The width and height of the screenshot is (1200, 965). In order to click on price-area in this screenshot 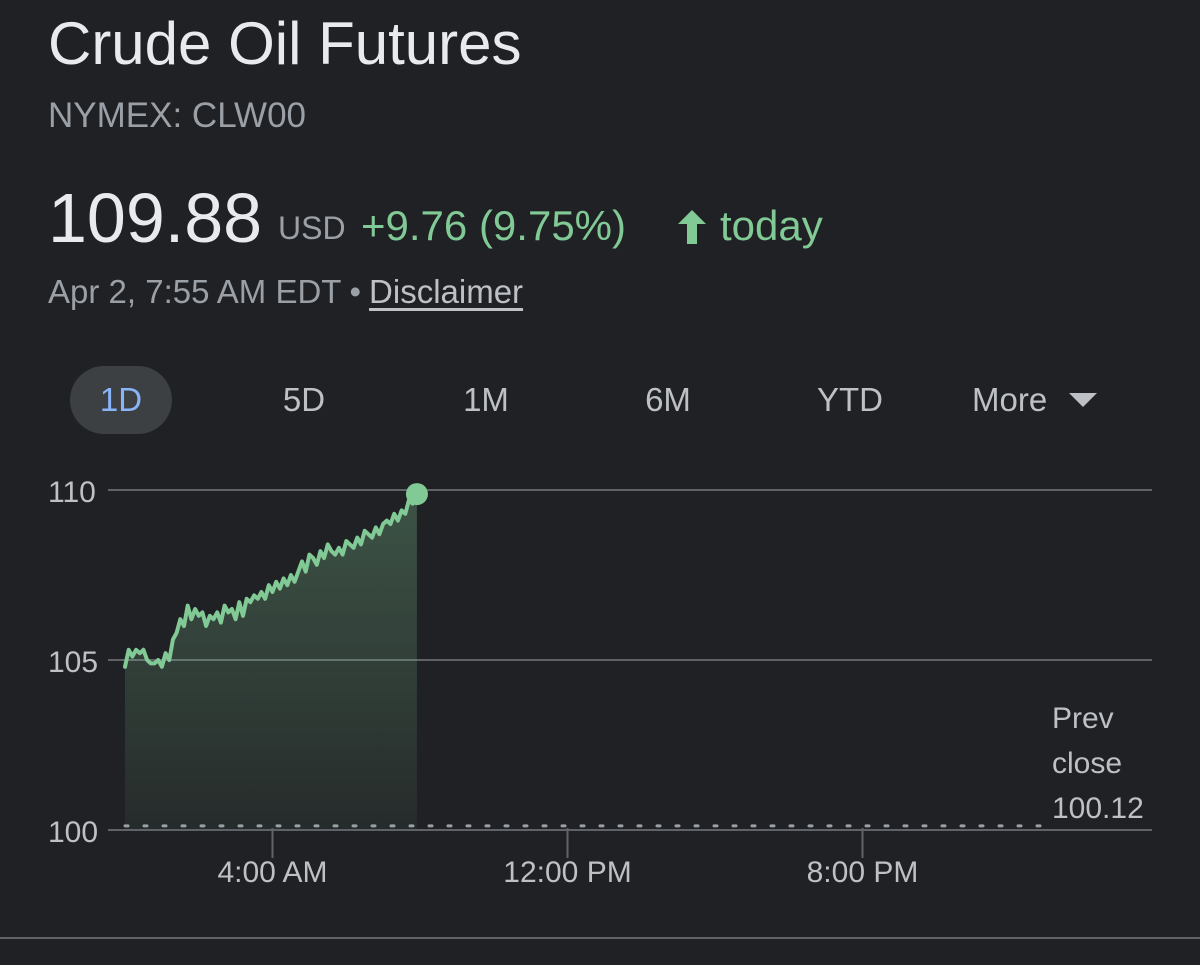, I will do `click(271, 661)`.